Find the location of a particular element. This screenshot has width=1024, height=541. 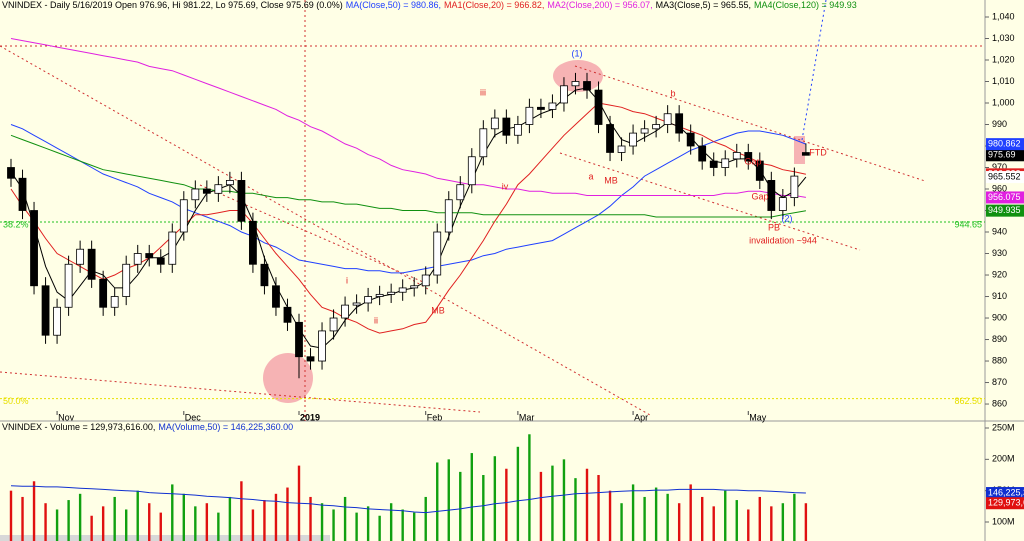

value-tag-label: 949.935 is located at coordinates (1004, 210).